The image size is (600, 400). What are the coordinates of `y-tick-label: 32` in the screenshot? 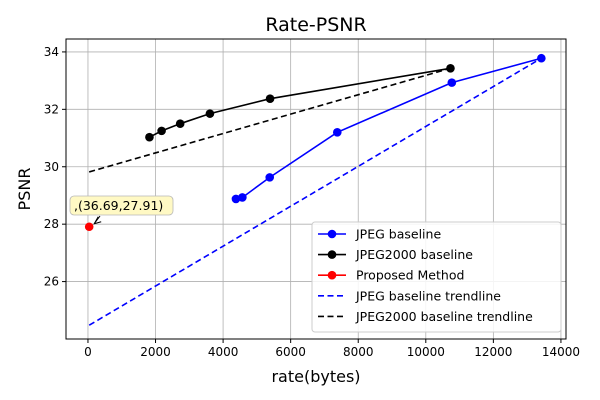 It's located at (51, 109).